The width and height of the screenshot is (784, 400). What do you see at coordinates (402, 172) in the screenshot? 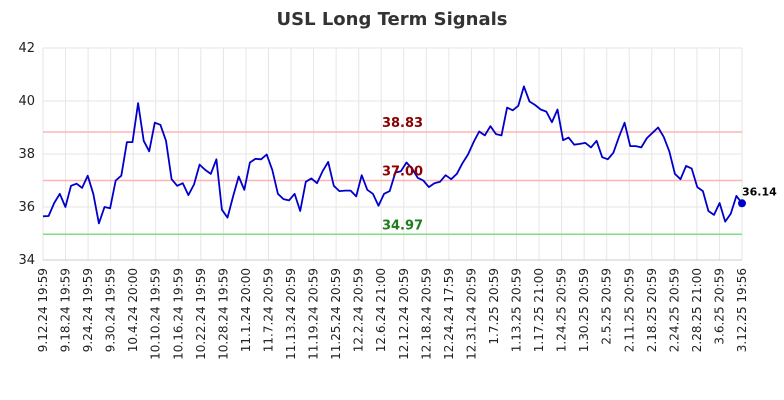
I see `reference-line-label: 37.00` at bounding box center [402, 172].